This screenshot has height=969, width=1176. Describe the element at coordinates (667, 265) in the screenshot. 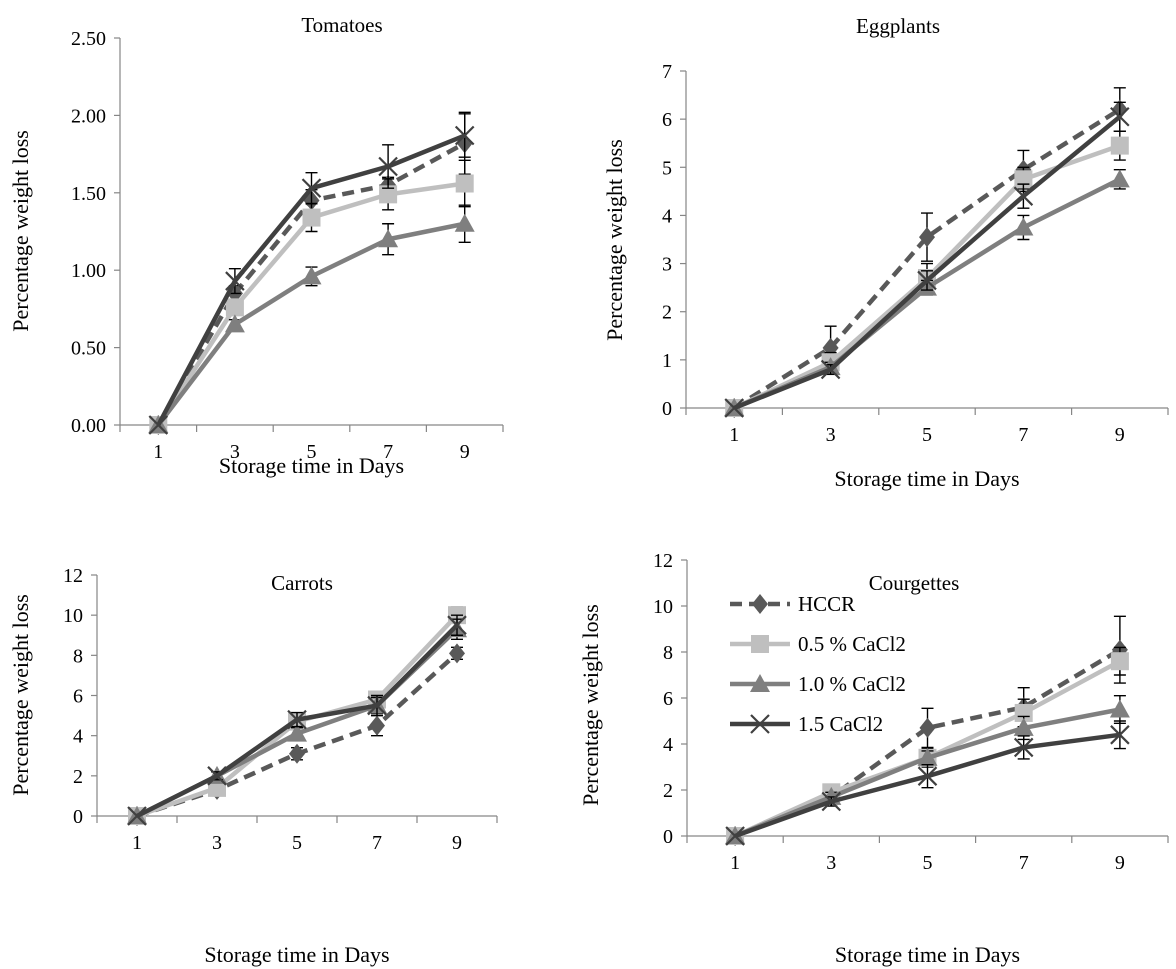

I see `y-tick-label: 3` at that location.